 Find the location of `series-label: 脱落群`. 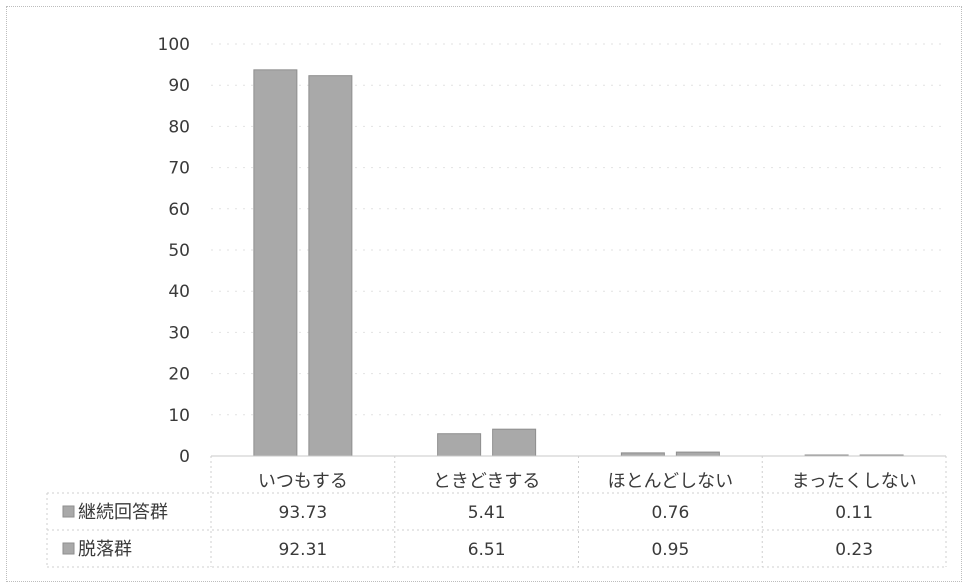

series-label: 脱落群 is located at coordinates (105, 549).